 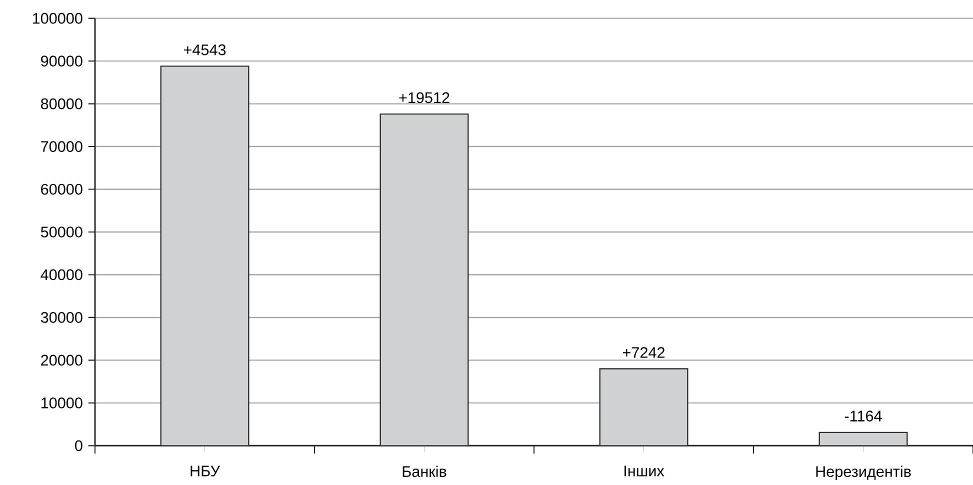 I want to click on y-tick-label: 30000, so click(x=61, y=317).